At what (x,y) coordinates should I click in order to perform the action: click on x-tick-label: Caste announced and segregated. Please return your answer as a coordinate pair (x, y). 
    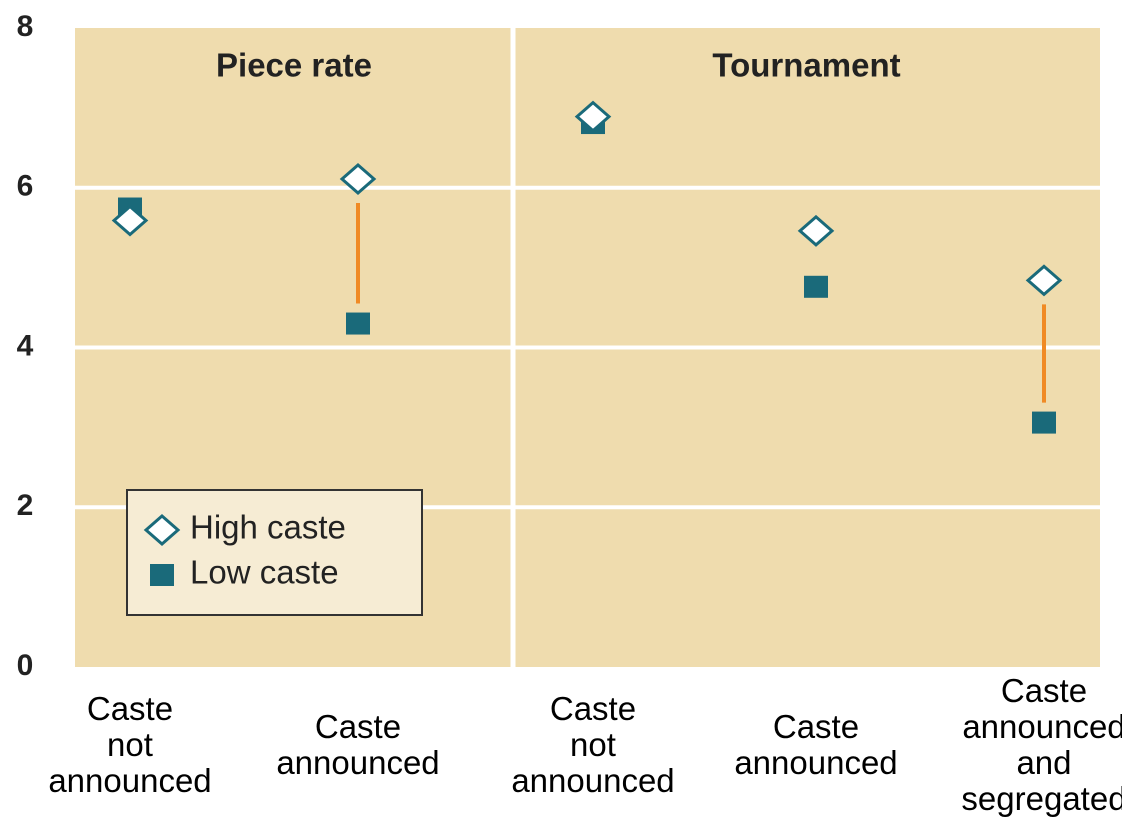
    Looking at the image, I should click on (1041, 744).